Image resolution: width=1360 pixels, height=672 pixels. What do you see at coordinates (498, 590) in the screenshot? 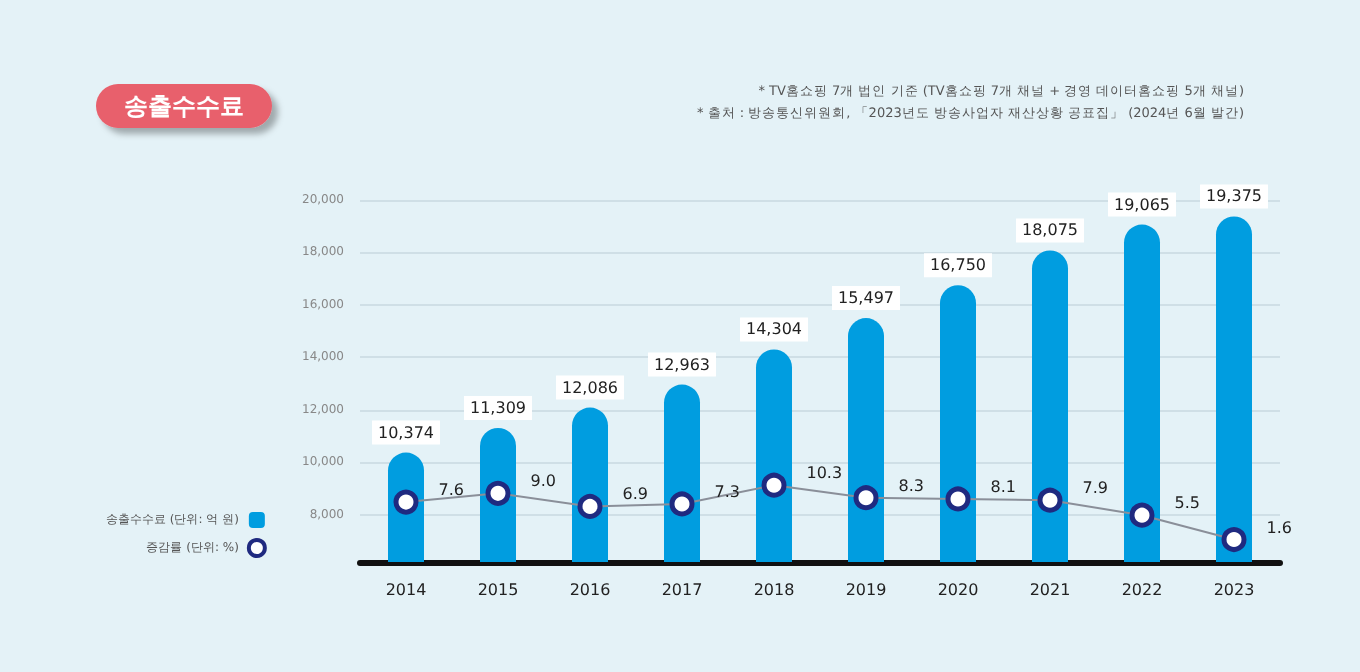
I see `x-tick-label: 2015` at bounding box center [498, 590].